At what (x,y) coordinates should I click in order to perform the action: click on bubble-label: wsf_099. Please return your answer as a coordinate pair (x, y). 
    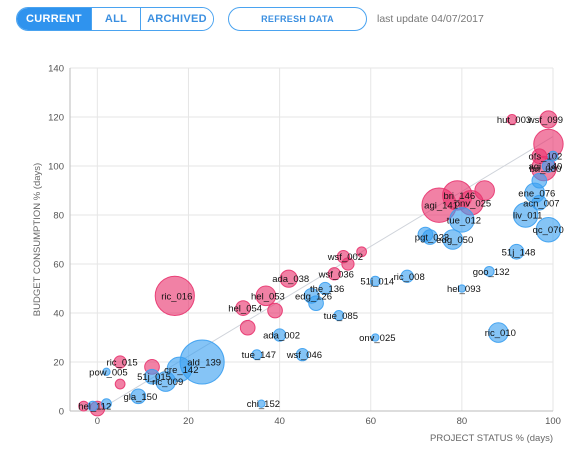
    Looking at the image, I should click on (545, 120).